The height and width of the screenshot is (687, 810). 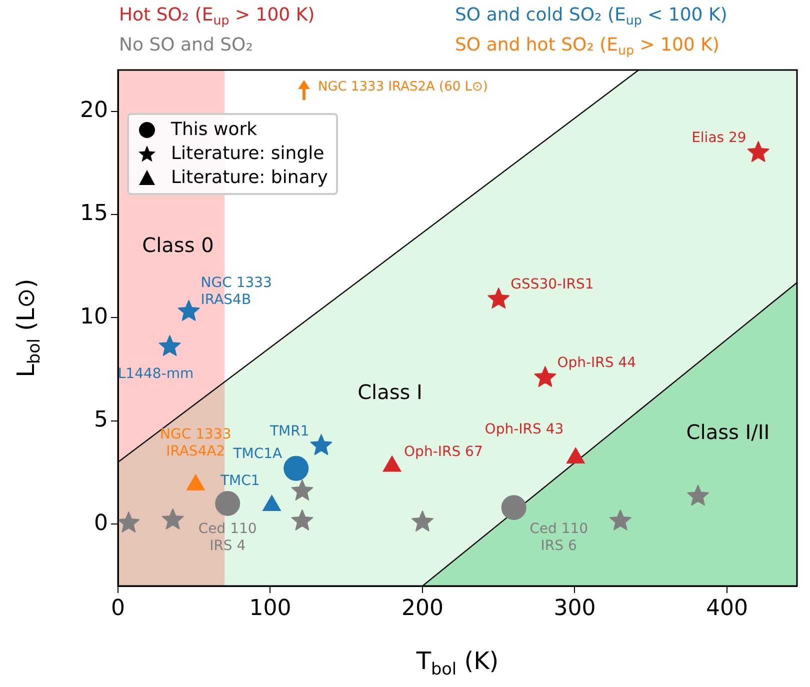 I want to click on annotation: Class I, so click(x=390, y=392).